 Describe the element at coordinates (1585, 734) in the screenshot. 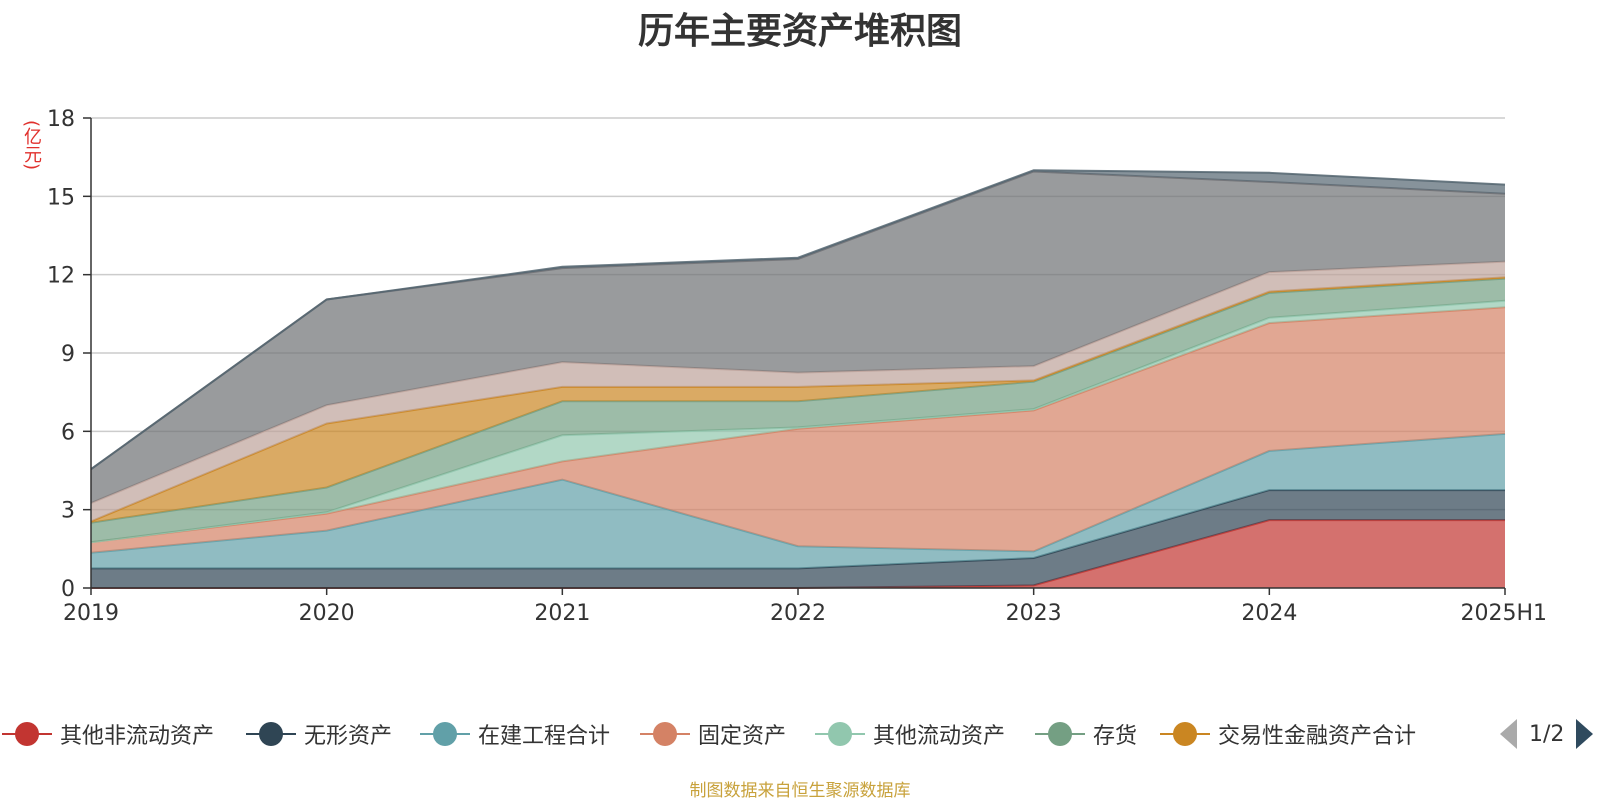

I see `legend-next-page-icon` at that location.